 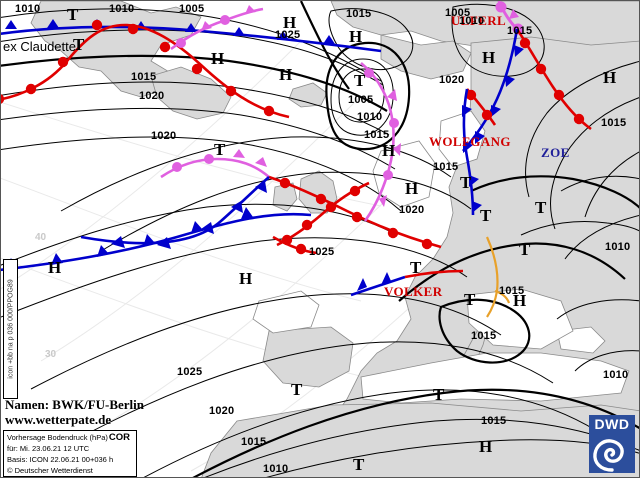 I want to click on credits-line-2: www.wetterpate.de, so click(x=58, y=419).